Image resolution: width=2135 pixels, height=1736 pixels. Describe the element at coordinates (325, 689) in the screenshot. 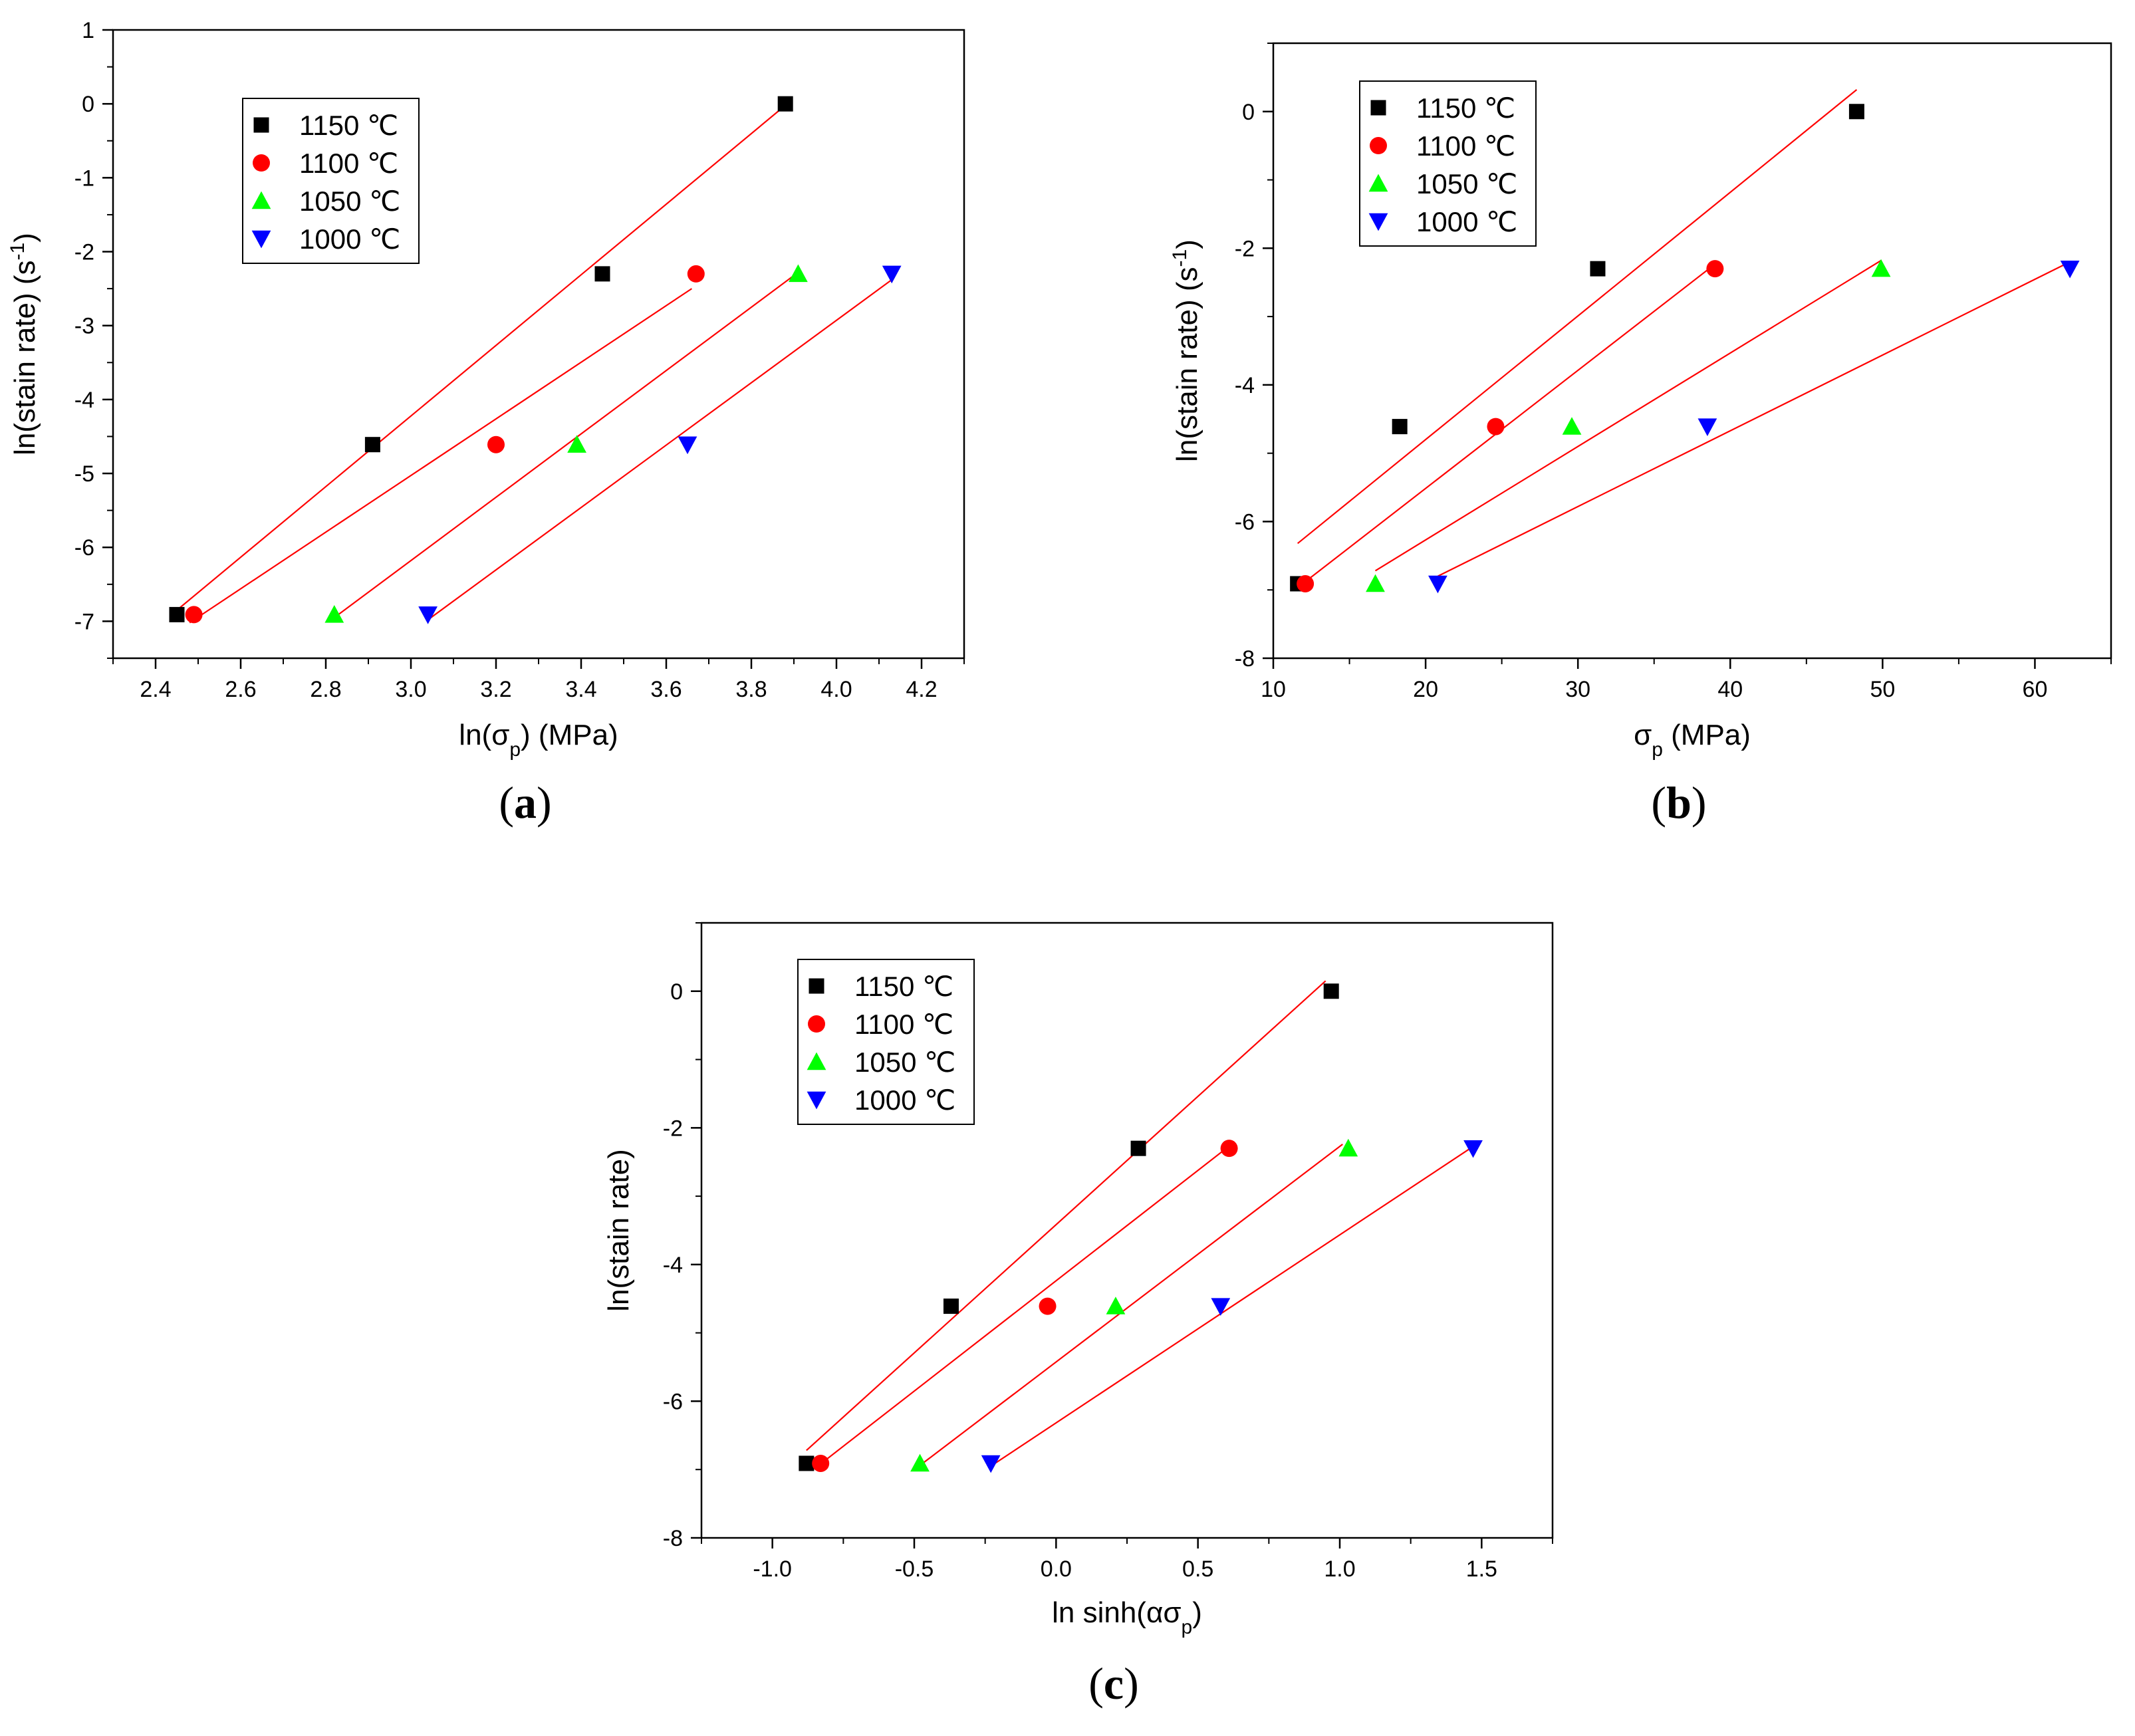

I see `x-tick-label: 2.8` at that location.